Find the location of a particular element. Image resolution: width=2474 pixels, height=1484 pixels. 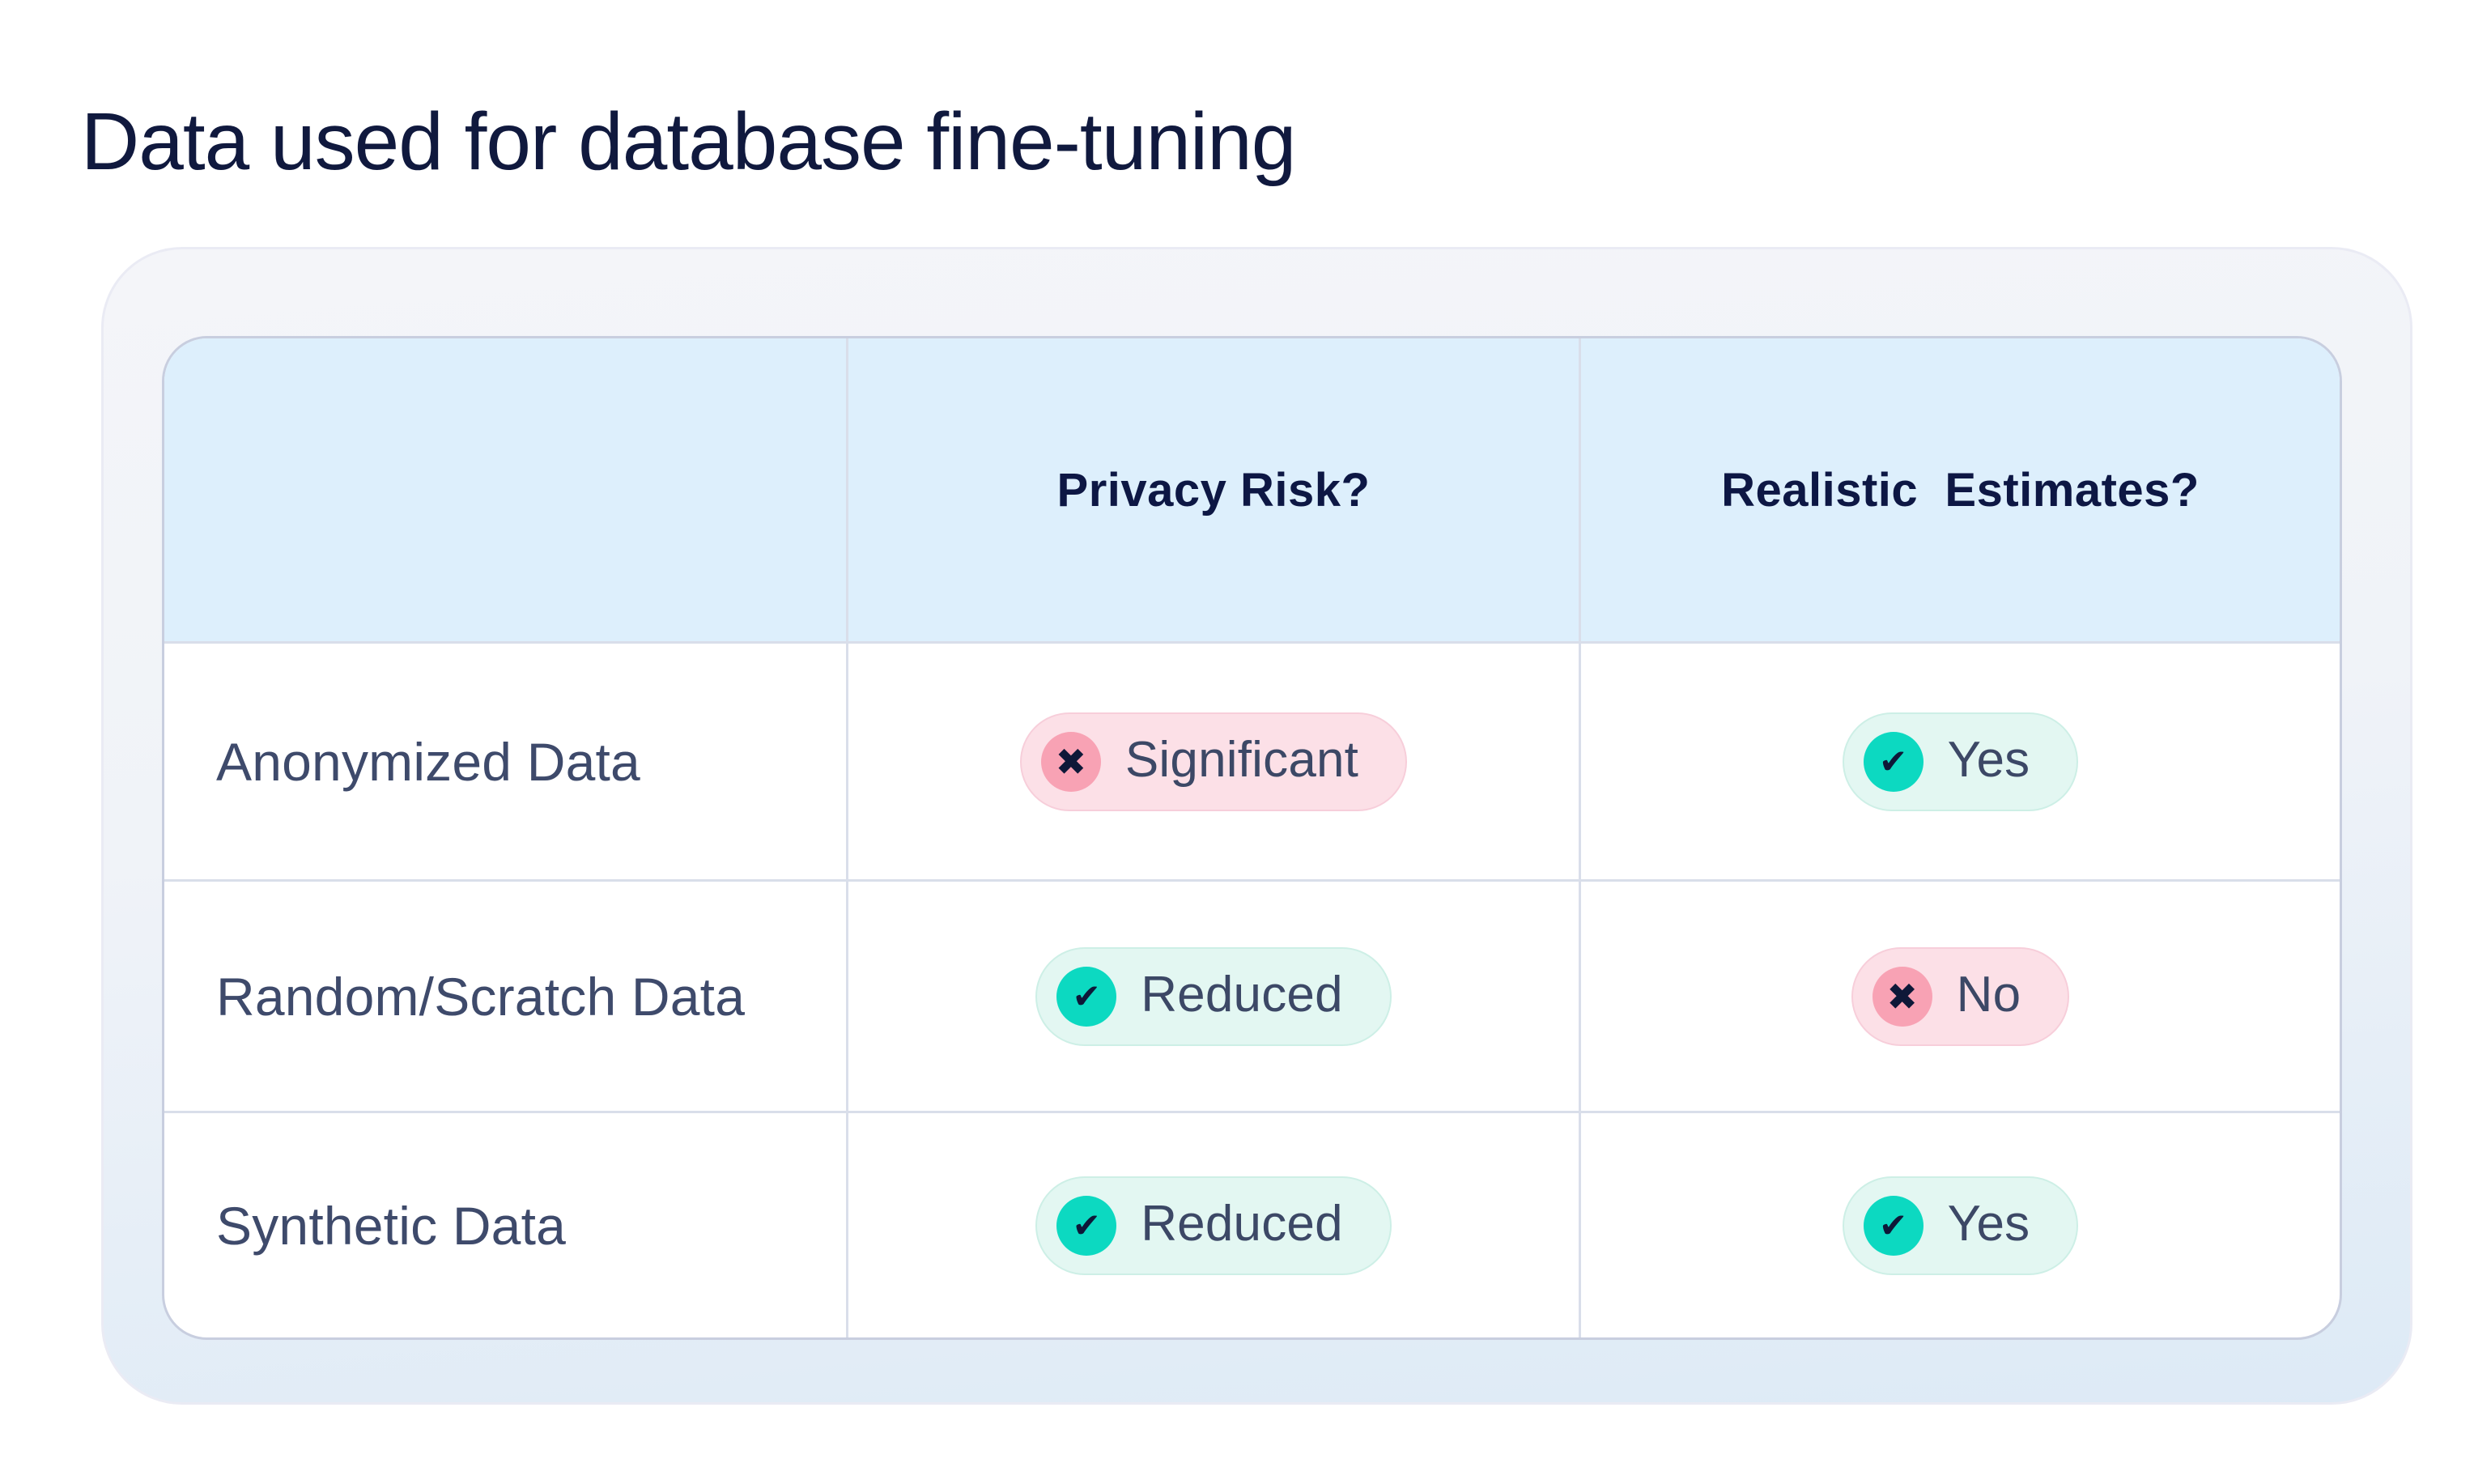

table-cell-synthetic-privacy: Reduced is located at coordinates (1214, 1224).